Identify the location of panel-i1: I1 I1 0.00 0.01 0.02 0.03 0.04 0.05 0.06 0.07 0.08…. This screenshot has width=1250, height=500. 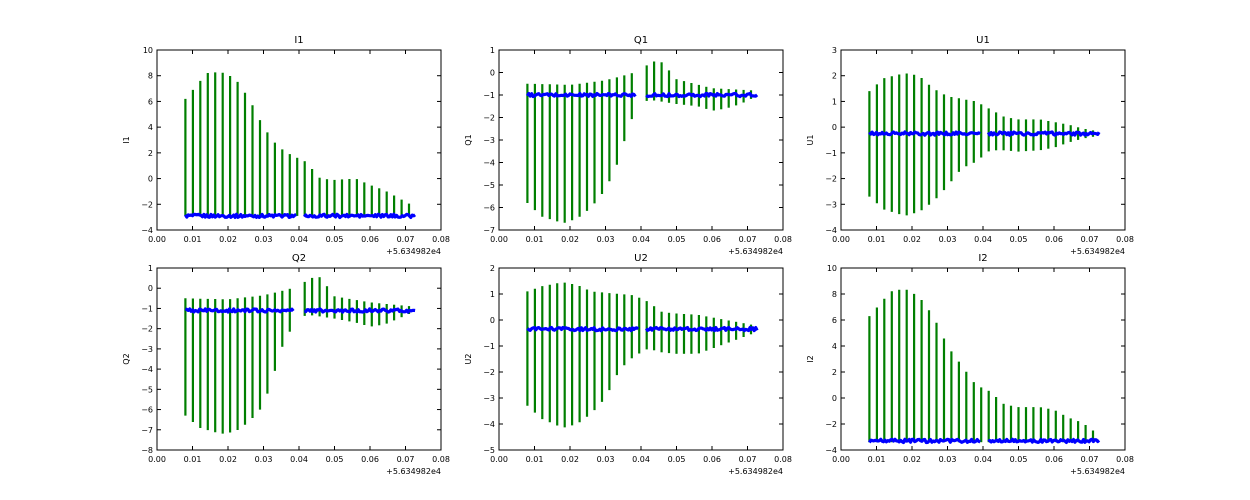
(286, 145).